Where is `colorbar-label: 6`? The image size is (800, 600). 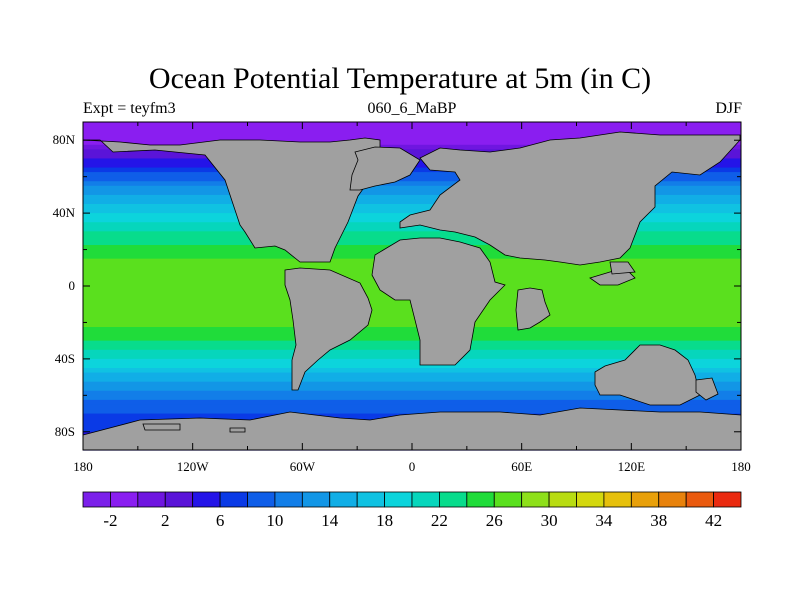
colorbar-label: 6 is located at coordinates (220, 520).